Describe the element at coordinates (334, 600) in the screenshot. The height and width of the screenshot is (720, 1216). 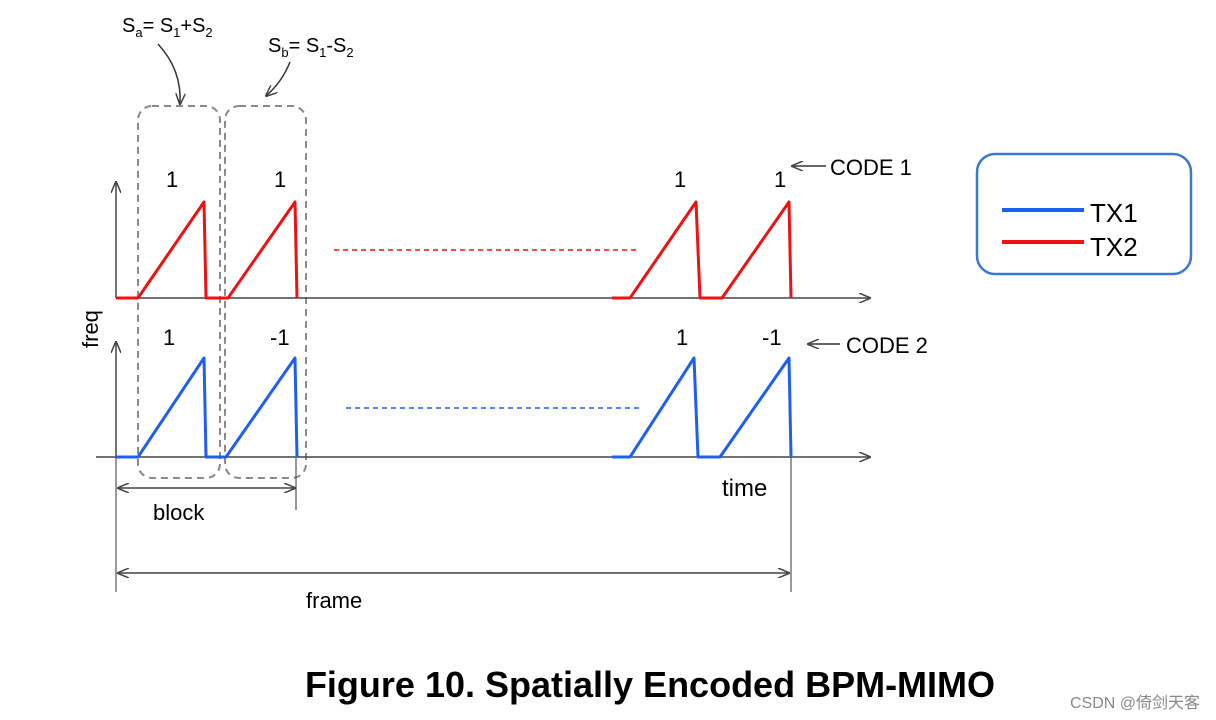
I see `frame-label: frame` at that location.